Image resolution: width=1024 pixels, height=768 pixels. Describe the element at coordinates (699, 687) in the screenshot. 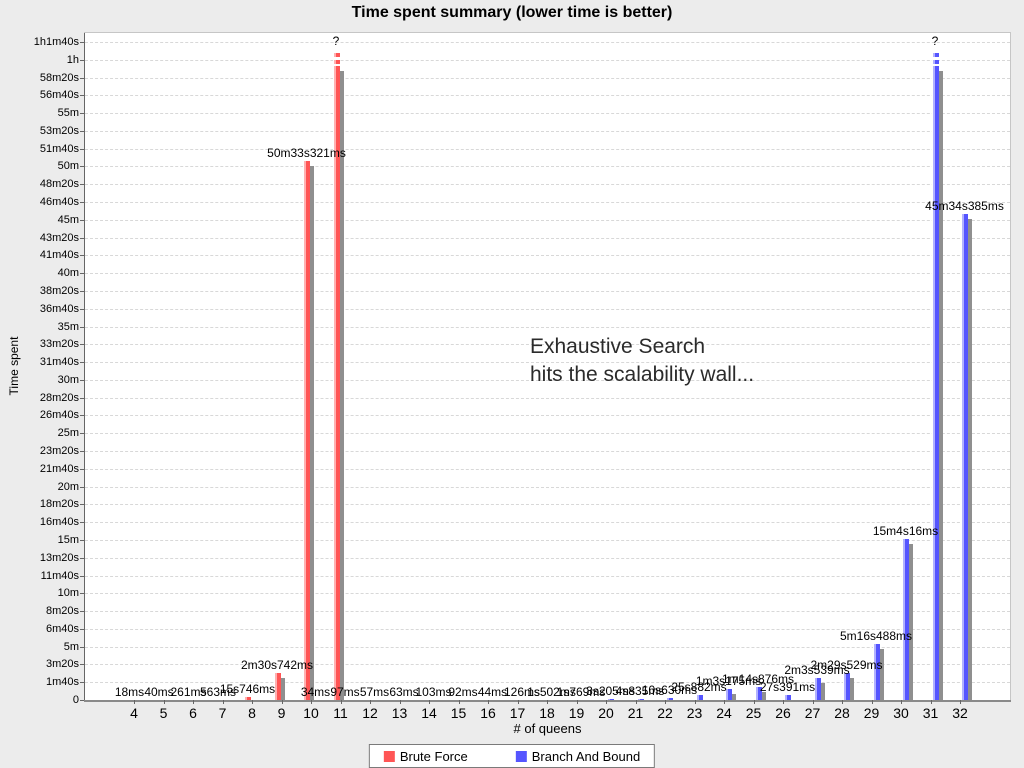

I see `bar-value-label: 25s882ms` at that location.